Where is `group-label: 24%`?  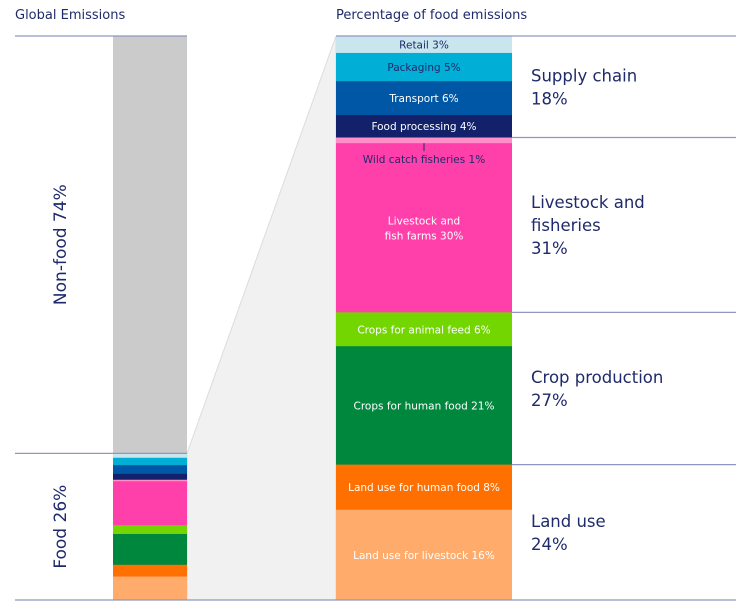 group-label: 24% is located at coordinates (549, 544).